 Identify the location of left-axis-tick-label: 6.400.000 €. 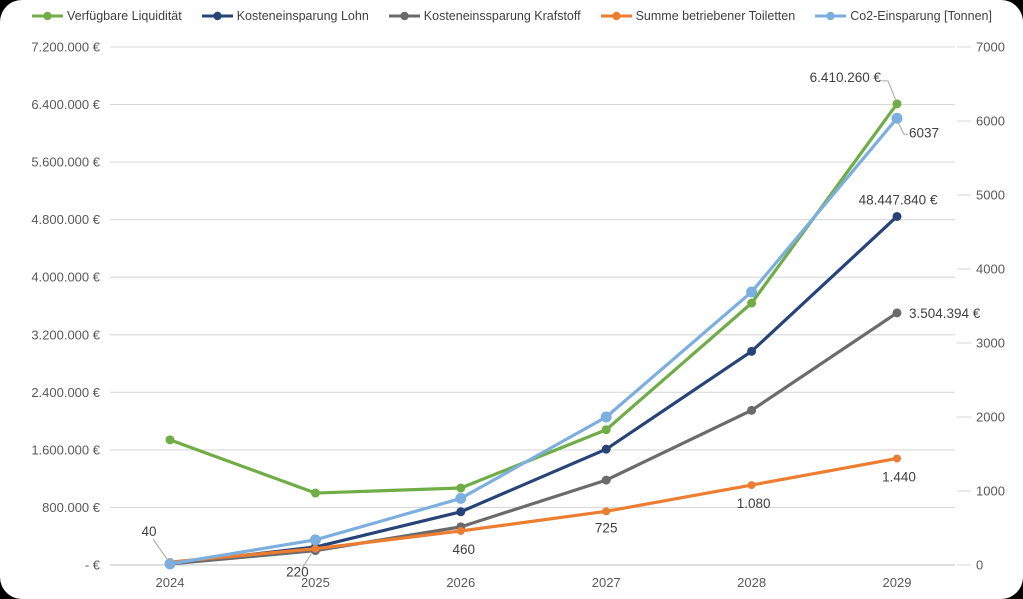
(65, 104).